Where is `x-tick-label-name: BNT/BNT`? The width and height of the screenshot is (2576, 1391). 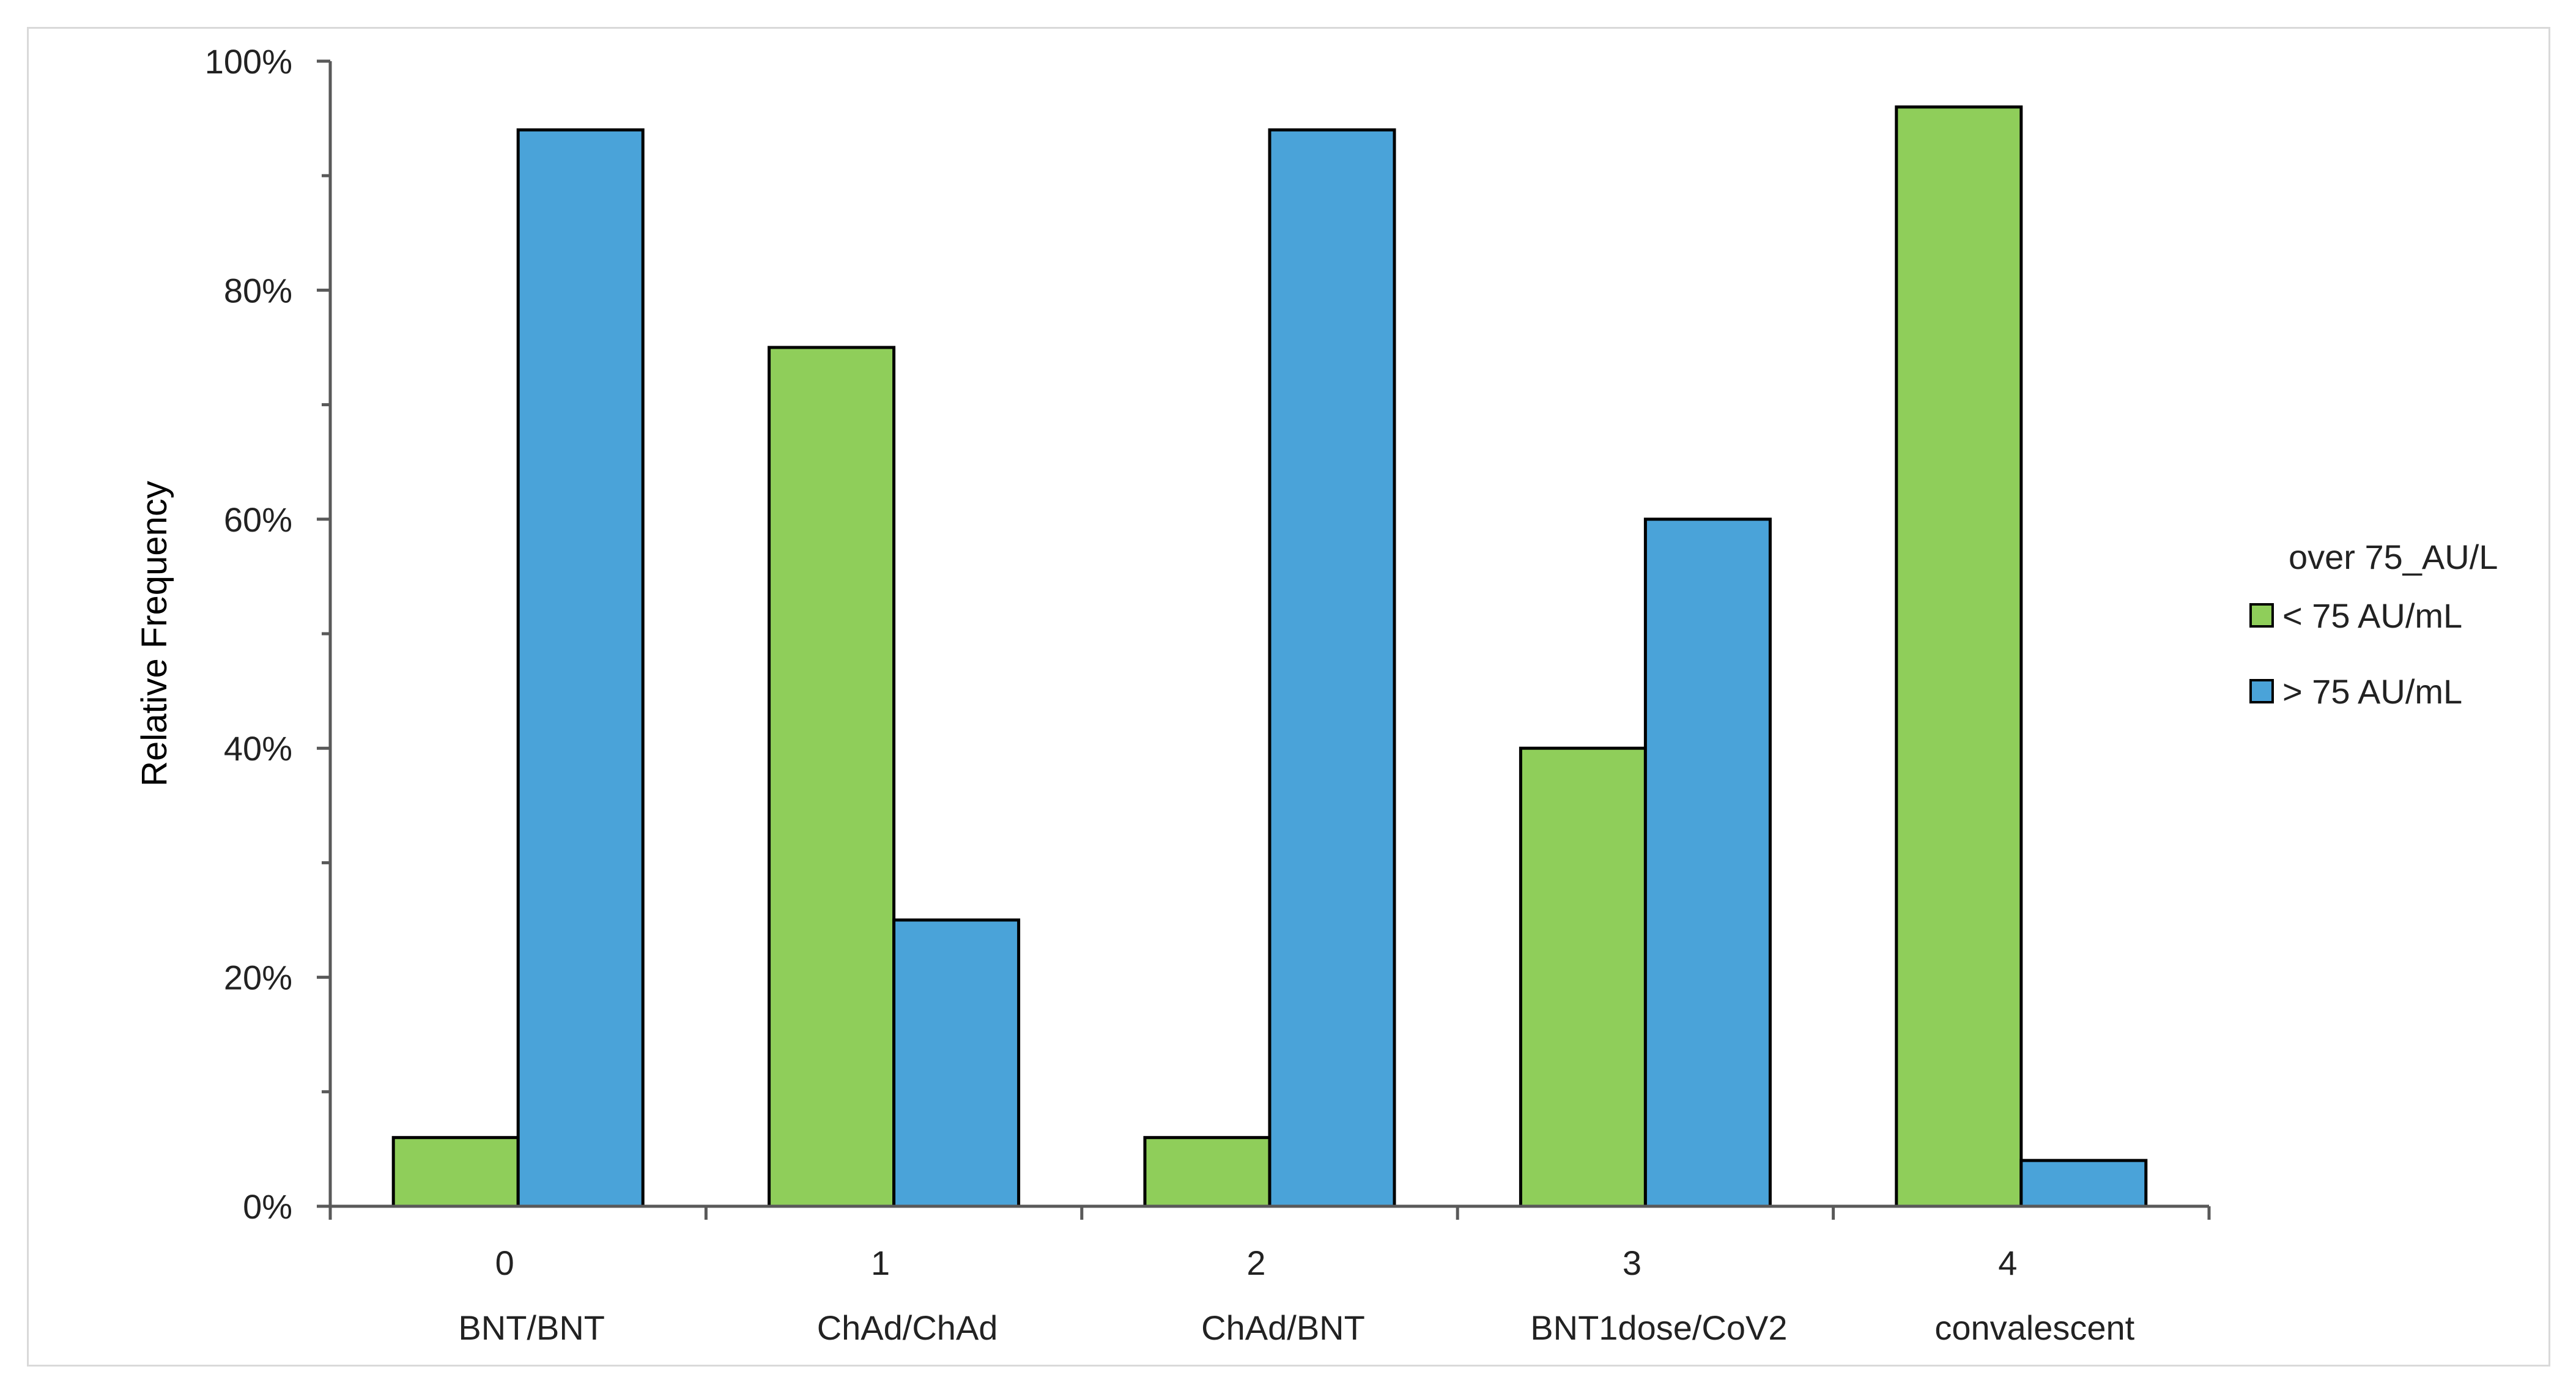 x-tick-label-name: BNT/BNT is located at coordinates (531, 1327).